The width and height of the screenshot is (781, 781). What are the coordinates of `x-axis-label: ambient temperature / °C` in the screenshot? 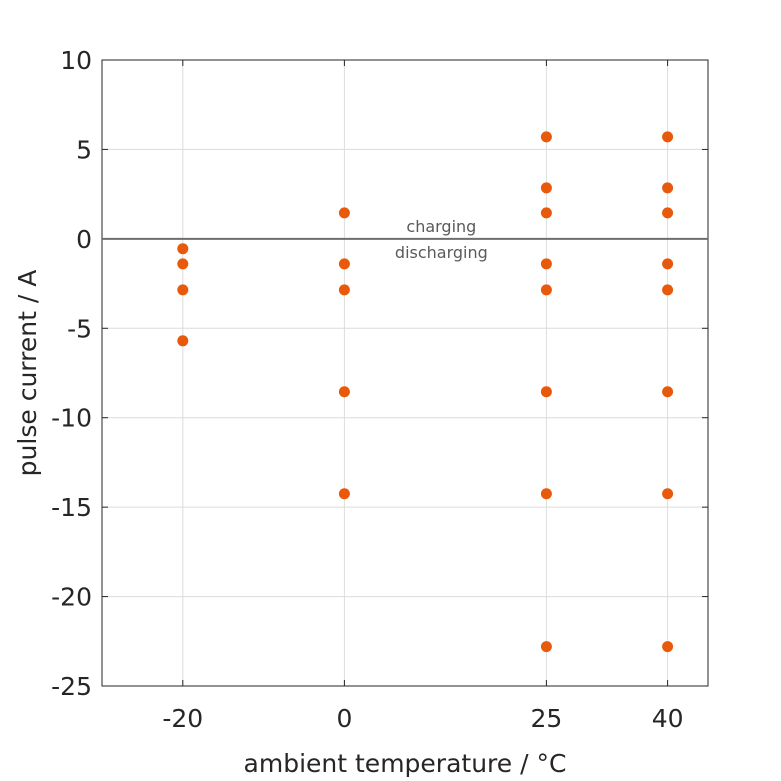 It's located at (405, 763).